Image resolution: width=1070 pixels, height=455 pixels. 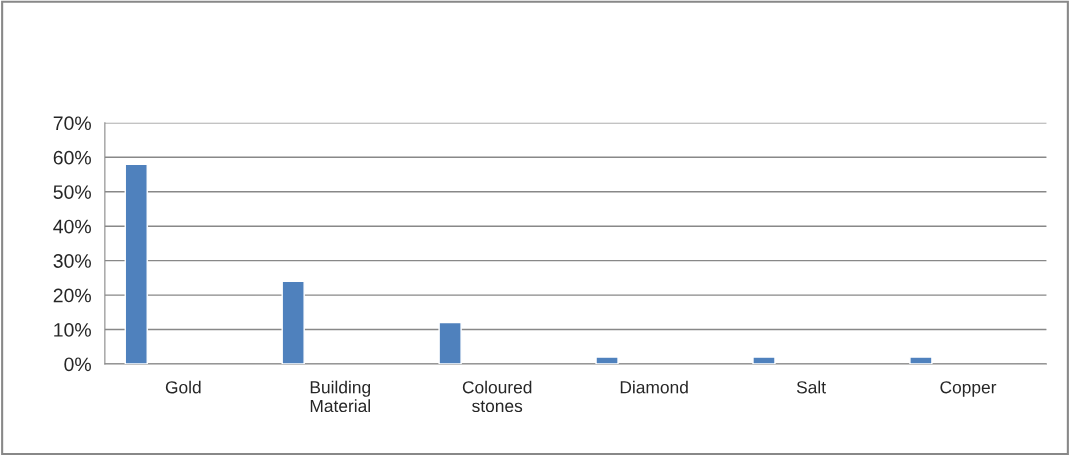 What do you see at coordinates (72, 192) in the screenshot?
I see `y-tick-label: 50%` at bounding box center [72, 192].